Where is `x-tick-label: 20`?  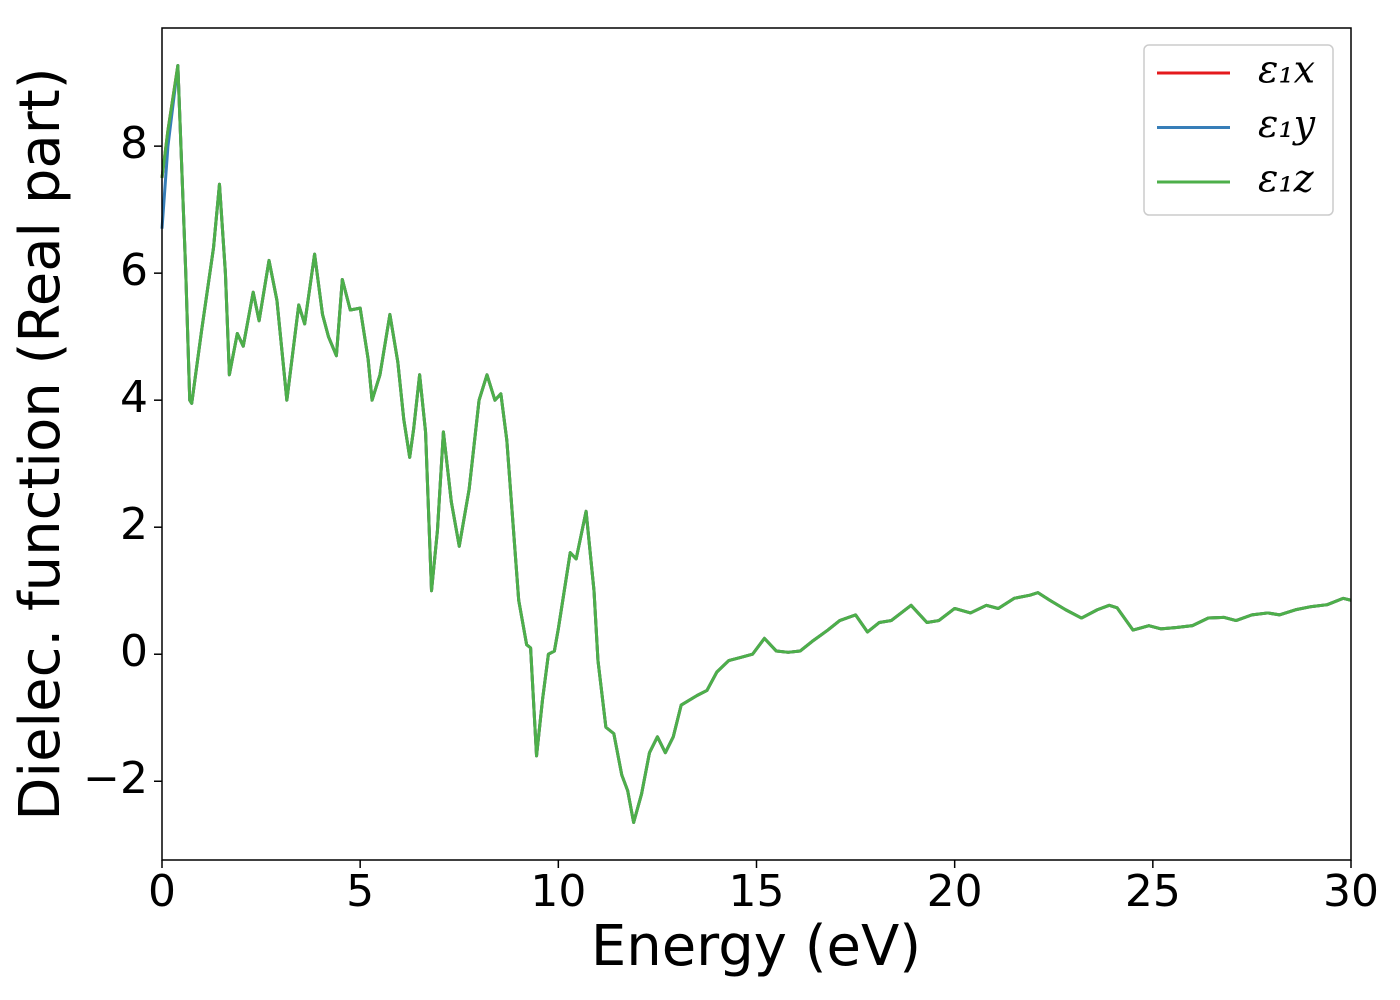
x-tick-label: 20 is located at coordinates (955, 891).